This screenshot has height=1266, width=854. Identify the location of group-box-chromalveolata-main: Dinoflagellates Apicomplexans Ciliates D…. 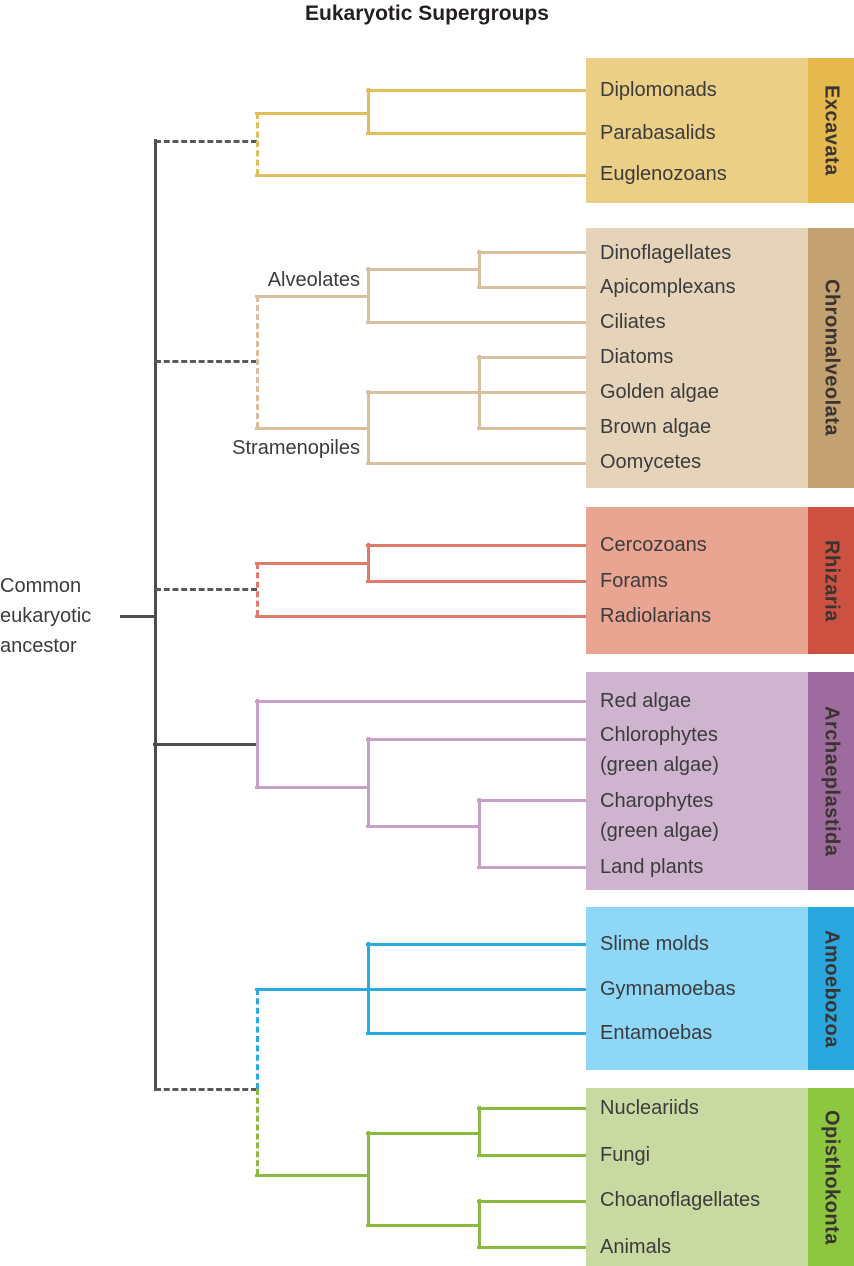
(697, 358).